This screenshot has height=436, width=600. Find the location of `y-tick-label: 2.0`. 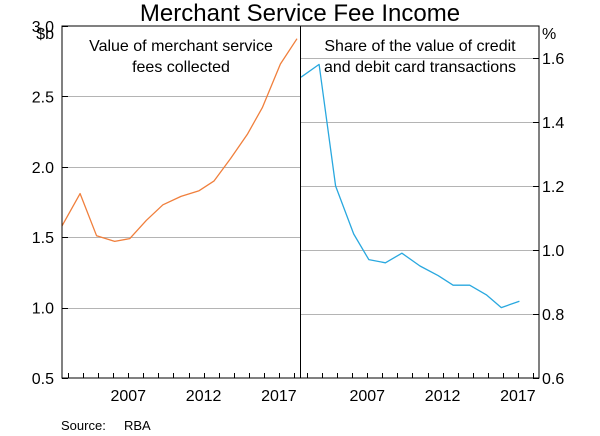

y-tick-label: 2.0 is located at coordinates (43, 168).